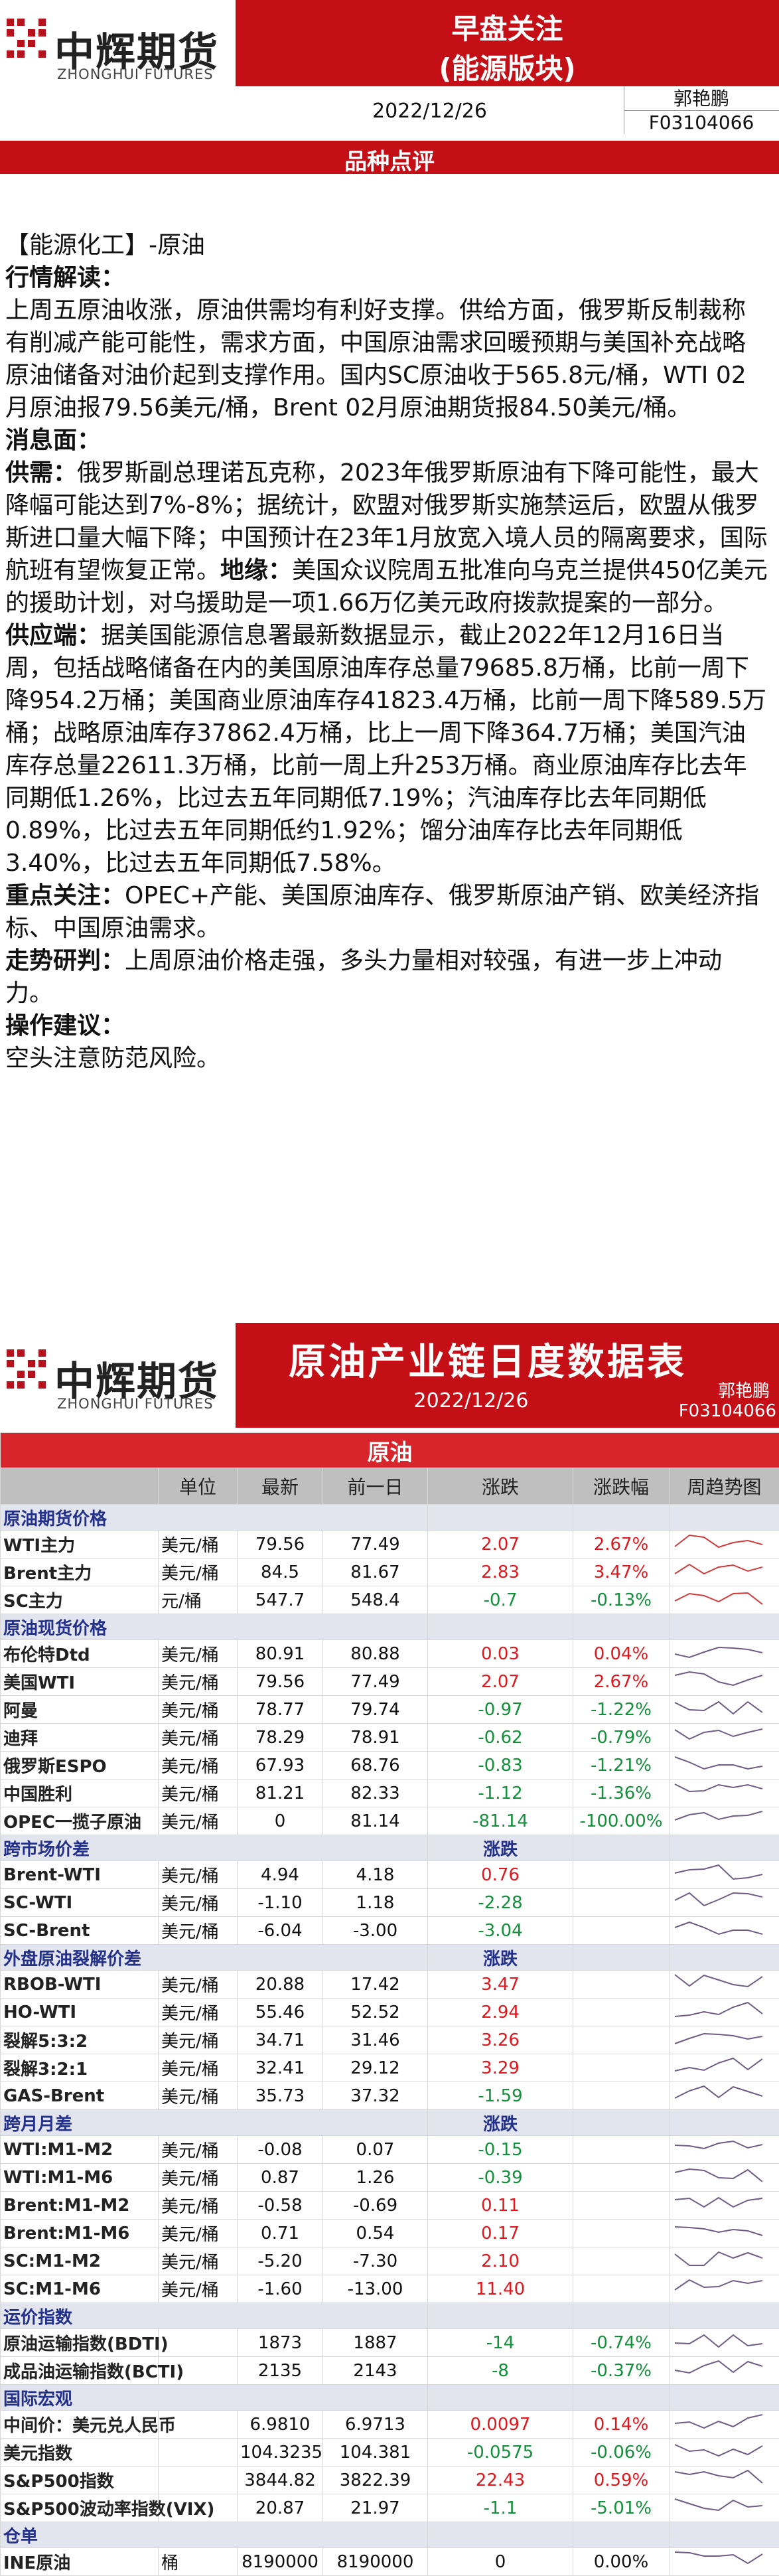  I want to click on column-label: 最新, so click(280, 1486).